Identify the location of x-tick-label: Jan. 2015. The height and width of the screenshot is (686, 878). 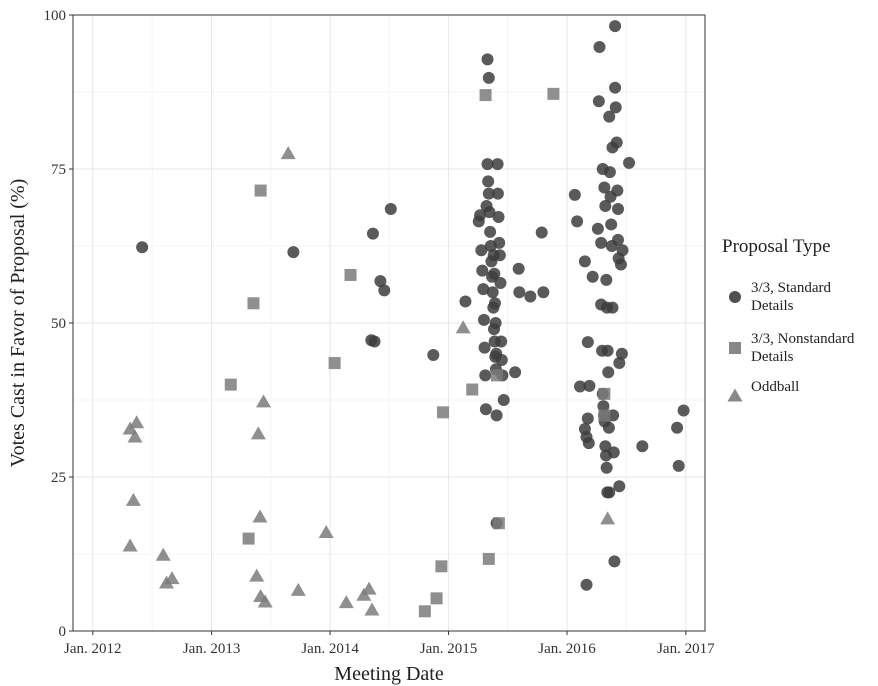
(449, 649).